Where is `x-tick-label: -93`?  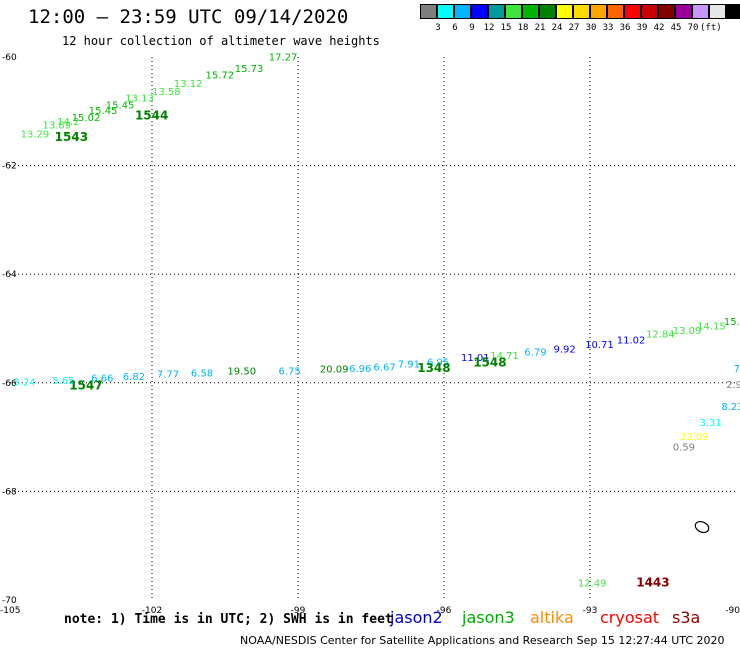
x-tick-label: -93 is located at coordinates (590, 611).